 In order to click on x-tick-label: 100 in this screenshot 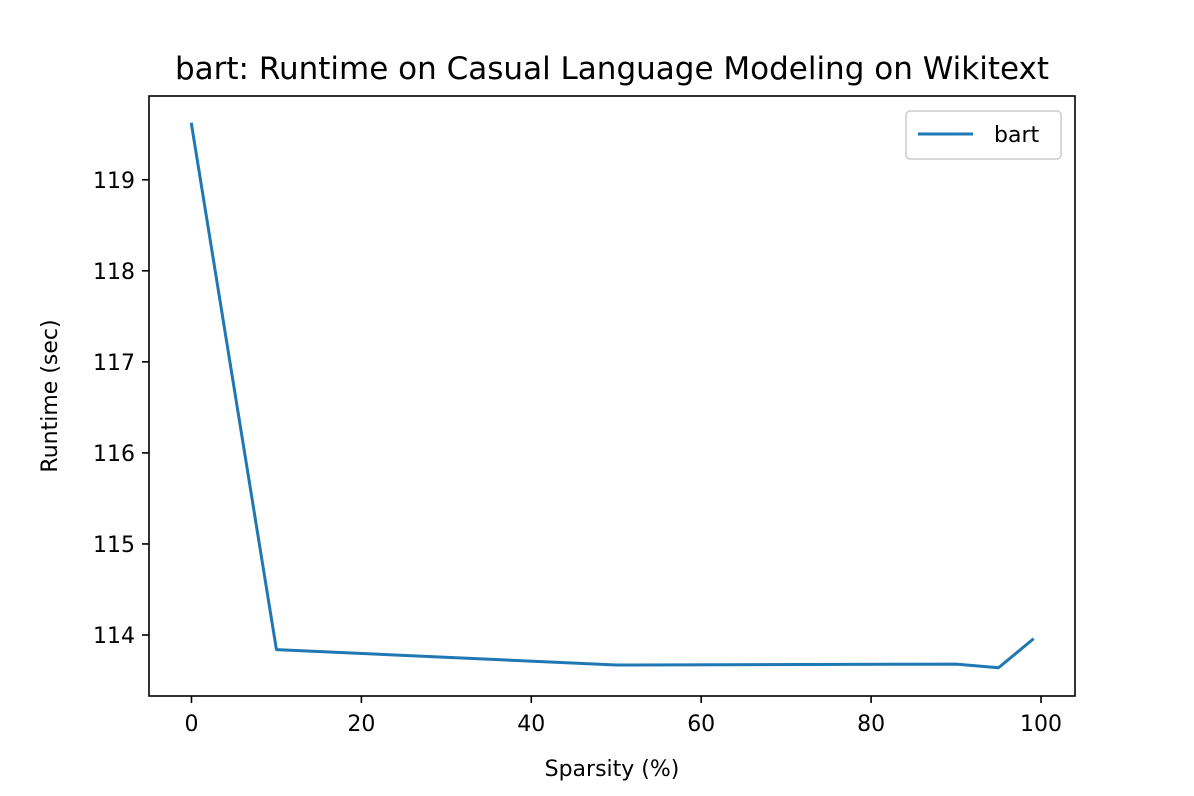, I will do `click(1041, 724)`.